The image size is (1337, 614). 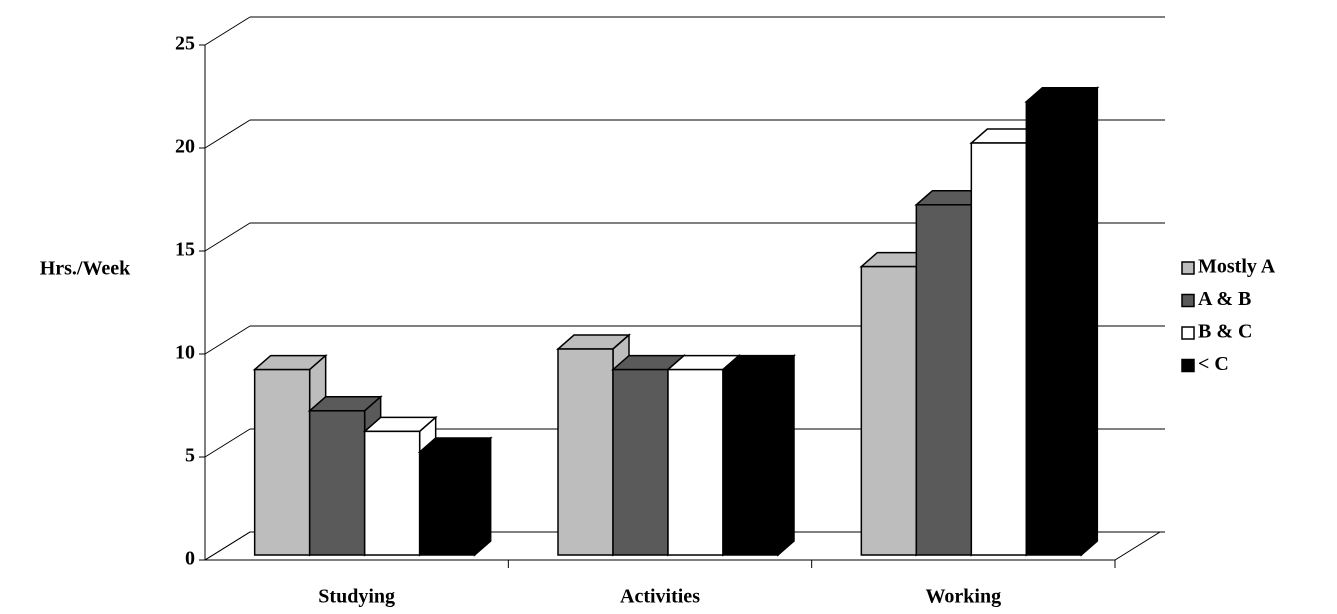 I want to click on x-tick-label: Working, so click(x=964, y=597).